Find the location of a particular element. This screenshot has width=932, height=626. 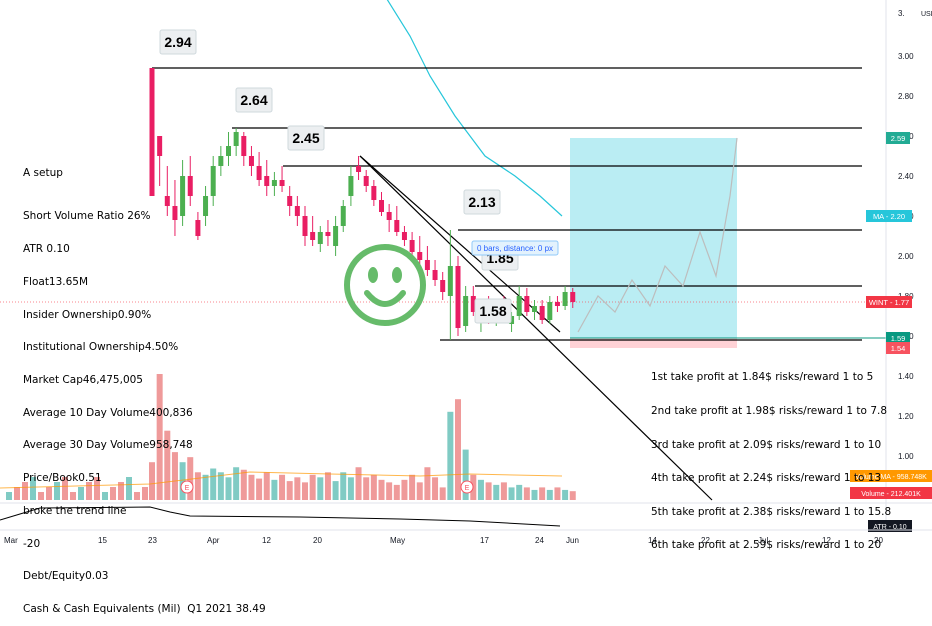

notes-line: Average 10 Day Volume400,836 is located at coordinates (108, 412).